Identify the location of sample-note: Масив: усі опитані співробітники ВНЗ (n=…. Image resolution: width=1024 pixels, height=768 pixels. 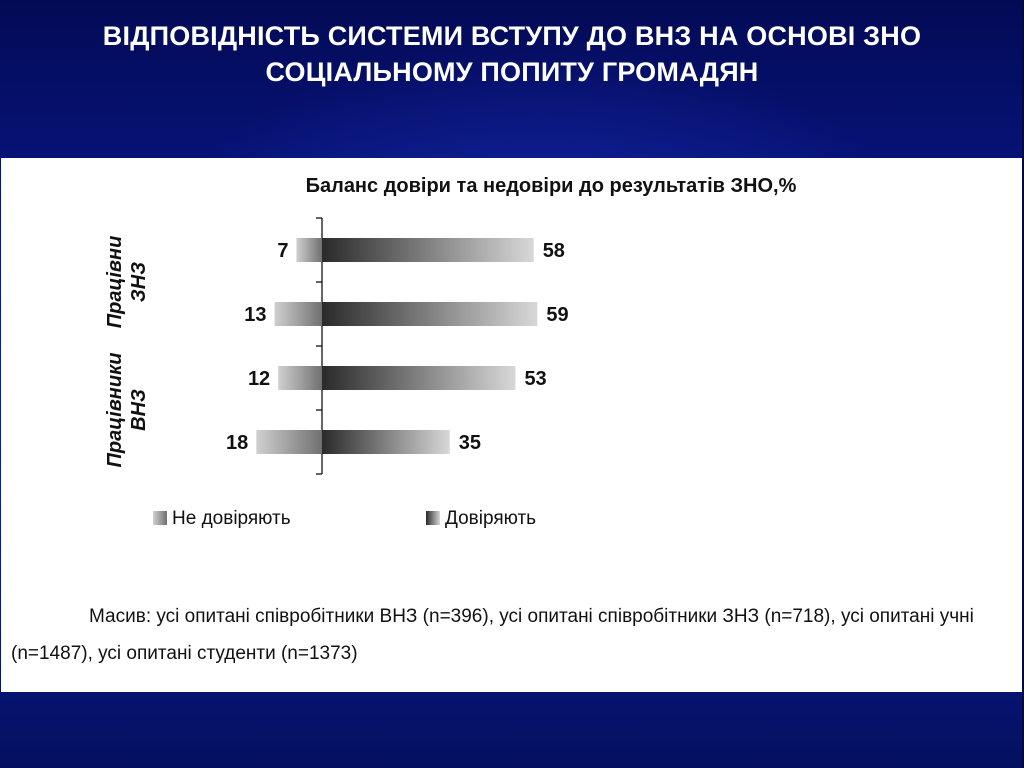
(492, 635).